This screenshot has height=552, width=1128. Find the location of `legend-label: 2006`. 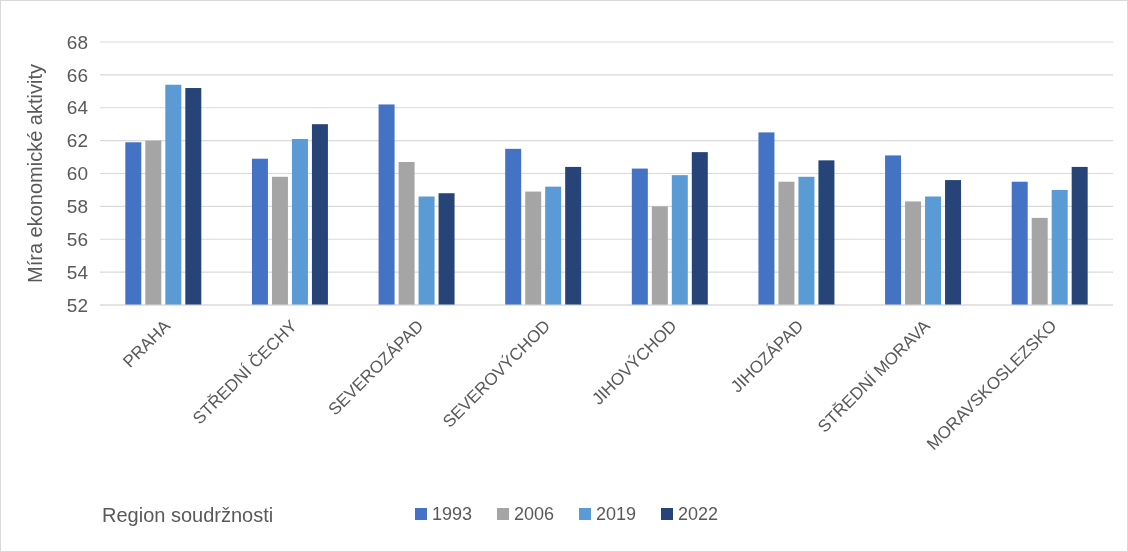

legend-label: 2006 is located at coordinates (534, 514).